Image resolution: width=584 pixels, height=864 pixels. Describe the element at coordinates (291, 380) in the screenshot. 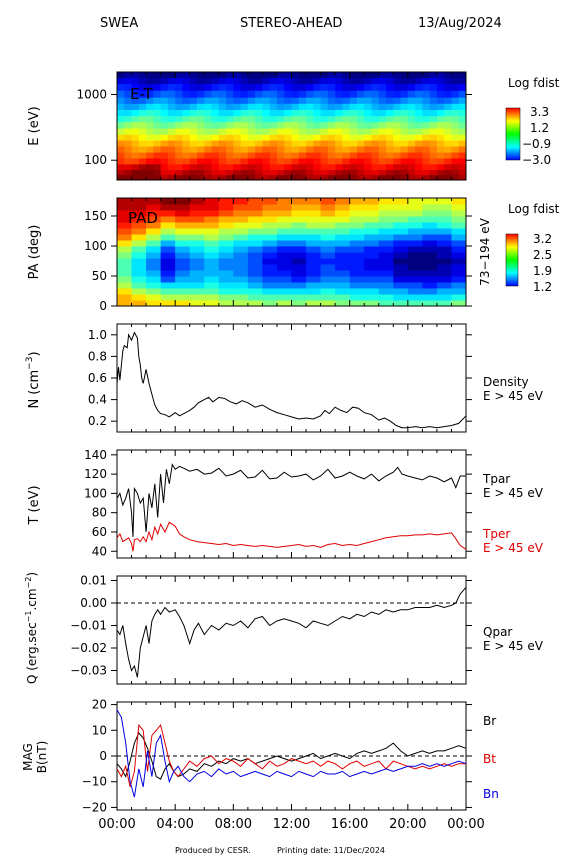

I see `density-series` at that location.